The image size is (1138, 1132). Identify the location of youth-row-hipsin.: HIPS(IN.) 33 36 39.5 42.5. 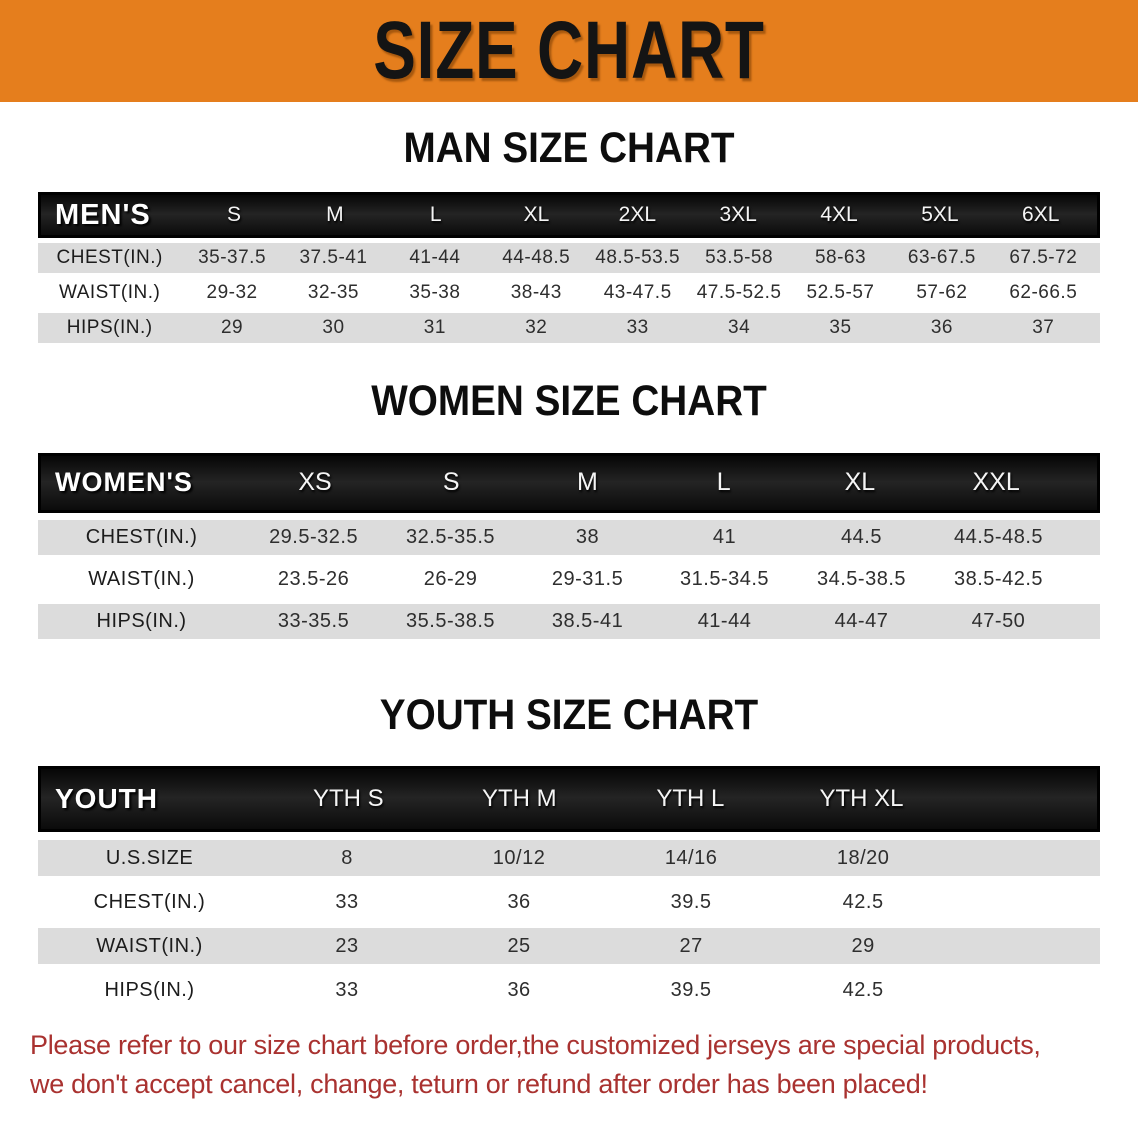
(569, 990).